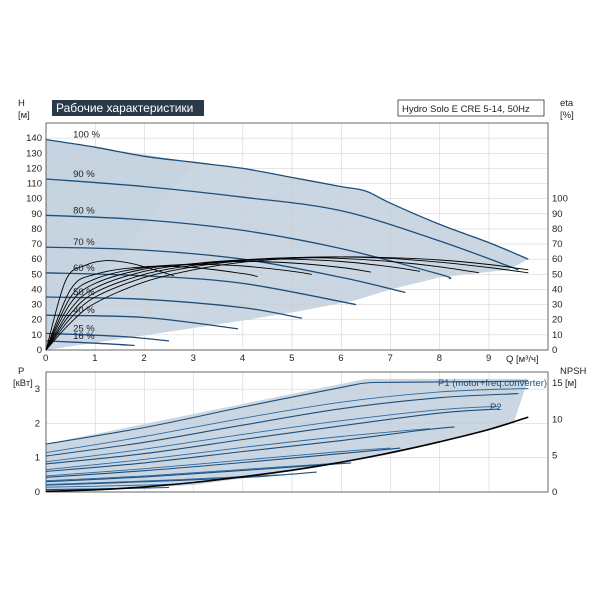  Describe the element at coordinates (573, 377) in the screenshot. I see `npsh-axis-label: NPSH [м]` at that location.